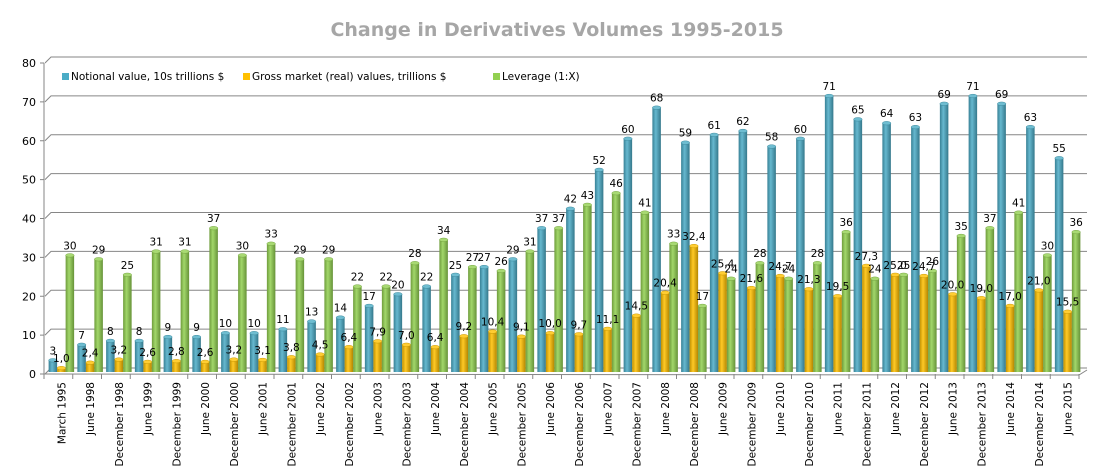 The height and width of the screenshot is (475, 1115). Describe the element at coordinates (262, 351) in the screenshot. I see `data-label: 3,1` at that location.